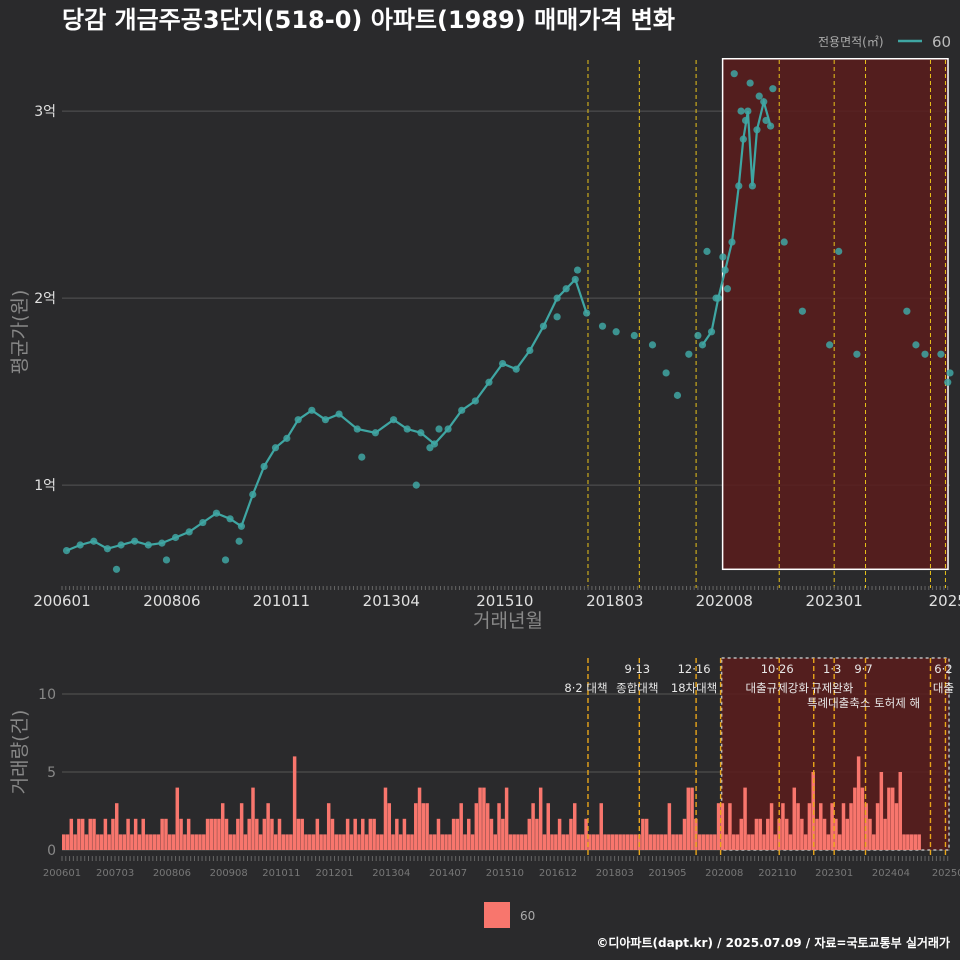  Describe the element at coordinates (47, 695) in the screenshot. I see `volume-y-tick-label: 10` at that location.